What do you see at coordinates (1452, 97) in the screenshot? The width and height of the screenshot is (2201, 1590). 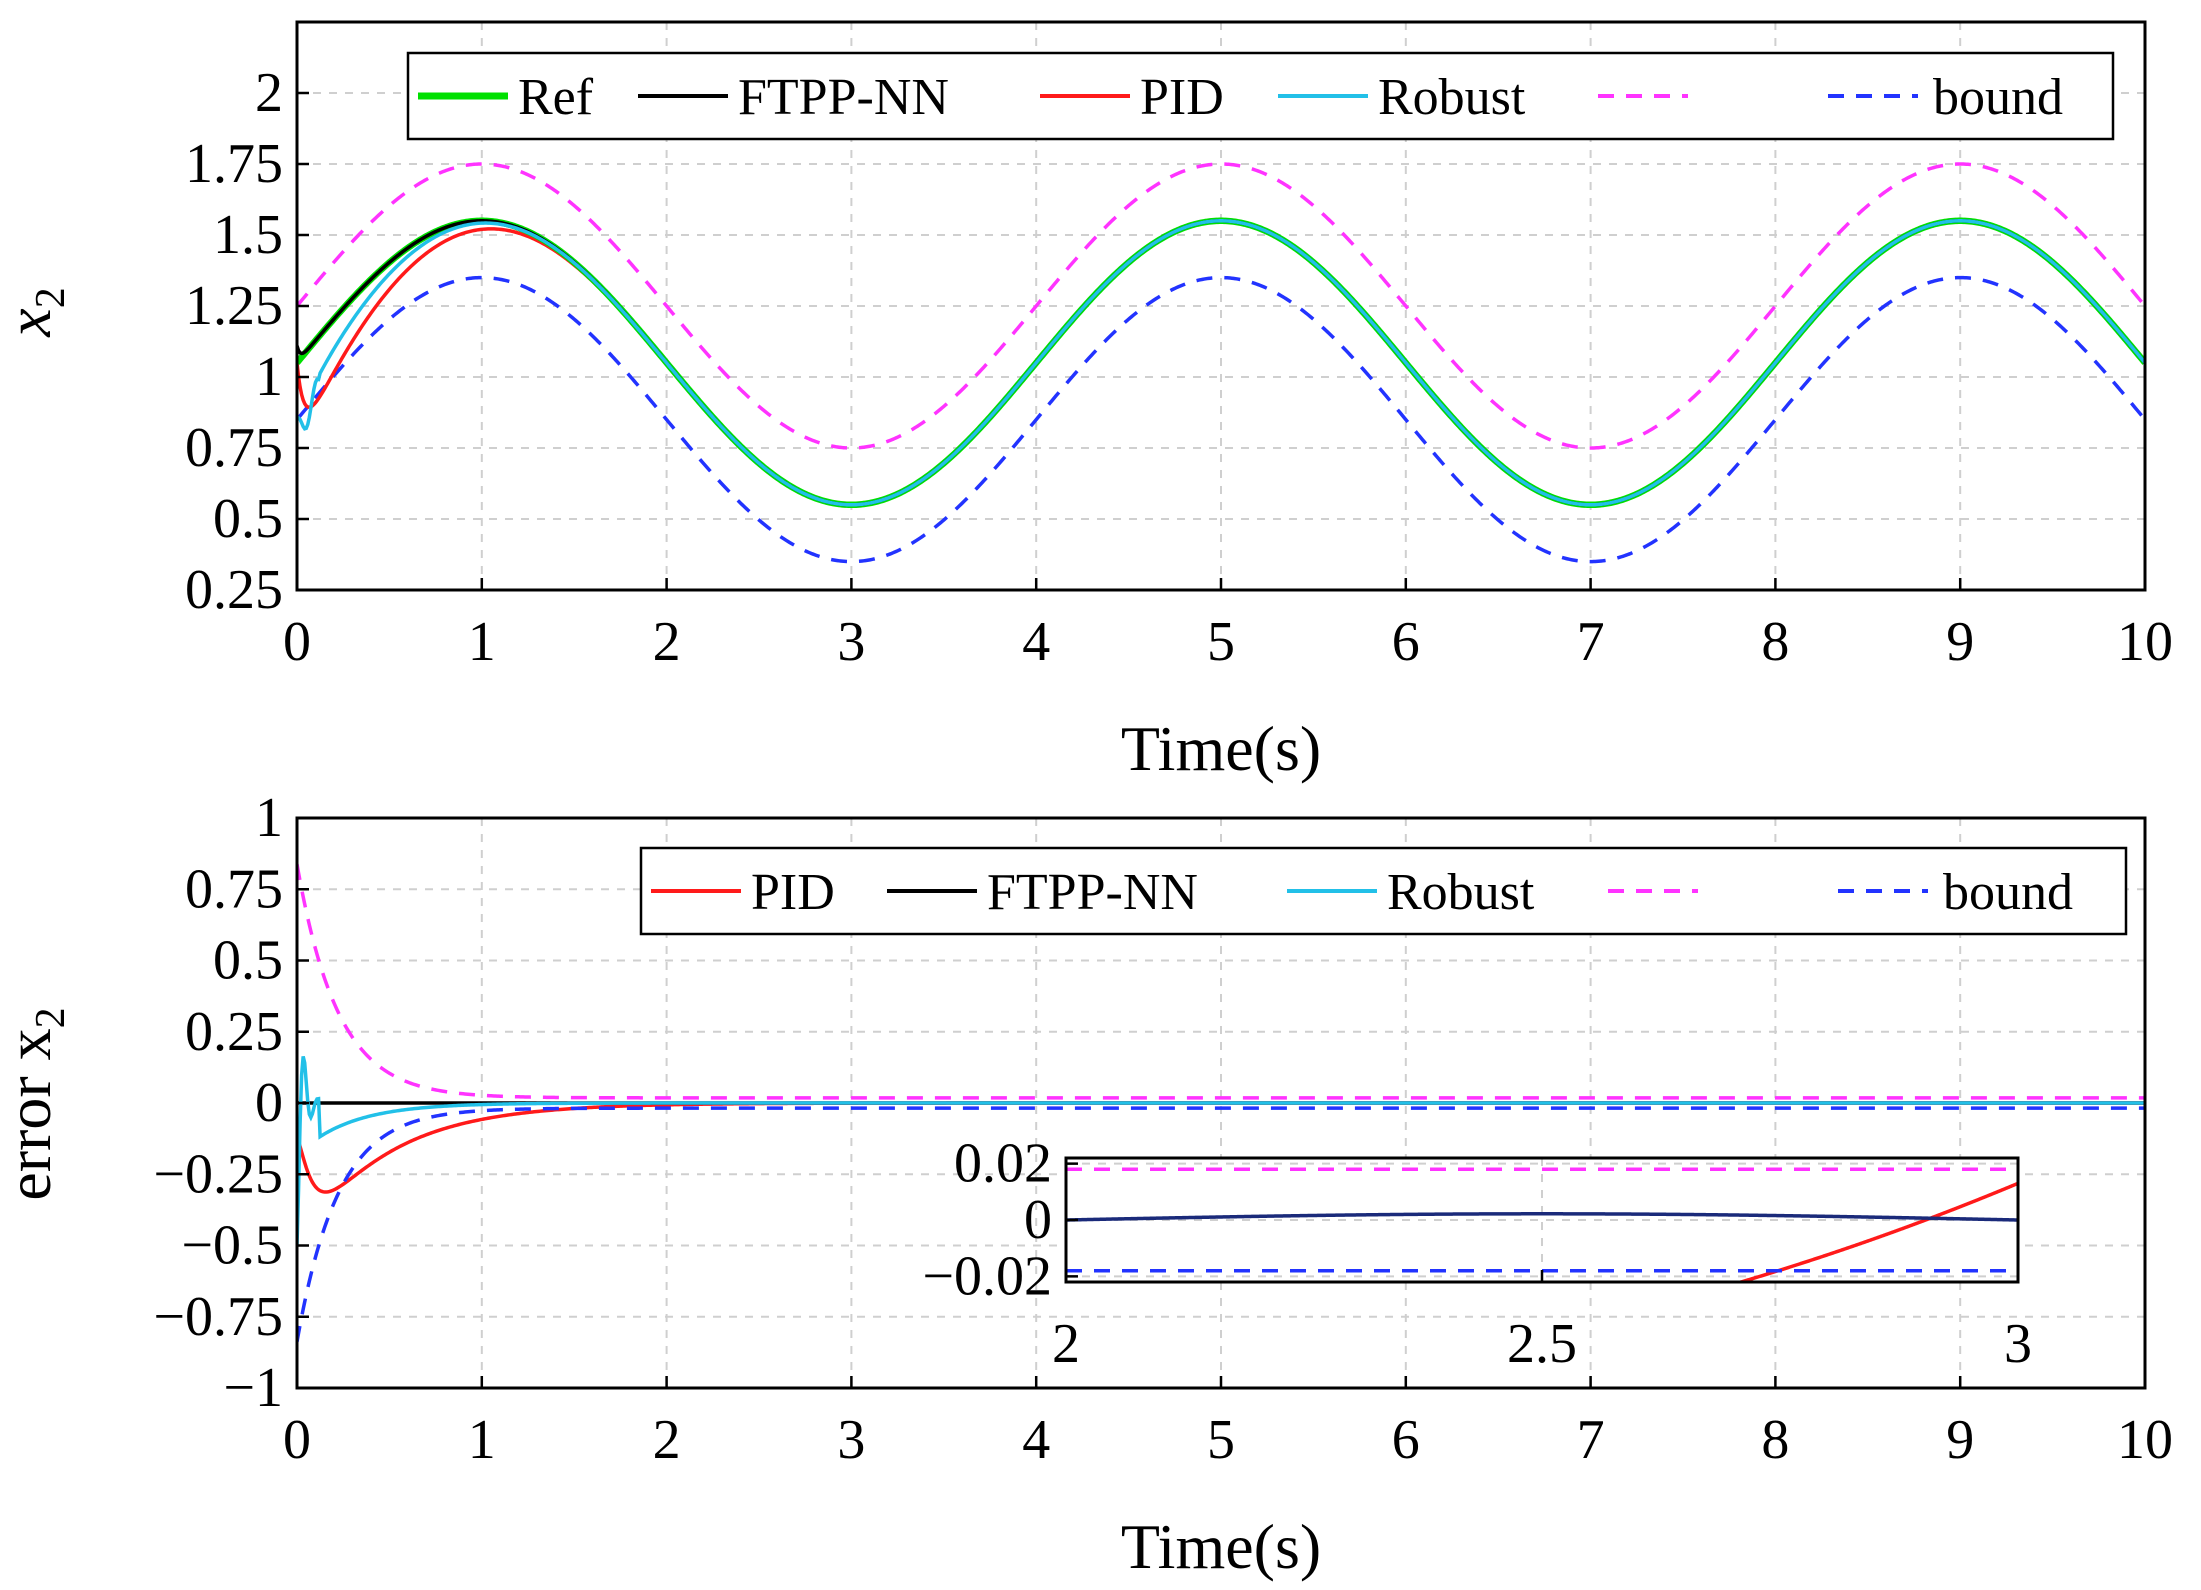 I see `top-legend-robust-label: Robust` at bounding box center [1452, 97].